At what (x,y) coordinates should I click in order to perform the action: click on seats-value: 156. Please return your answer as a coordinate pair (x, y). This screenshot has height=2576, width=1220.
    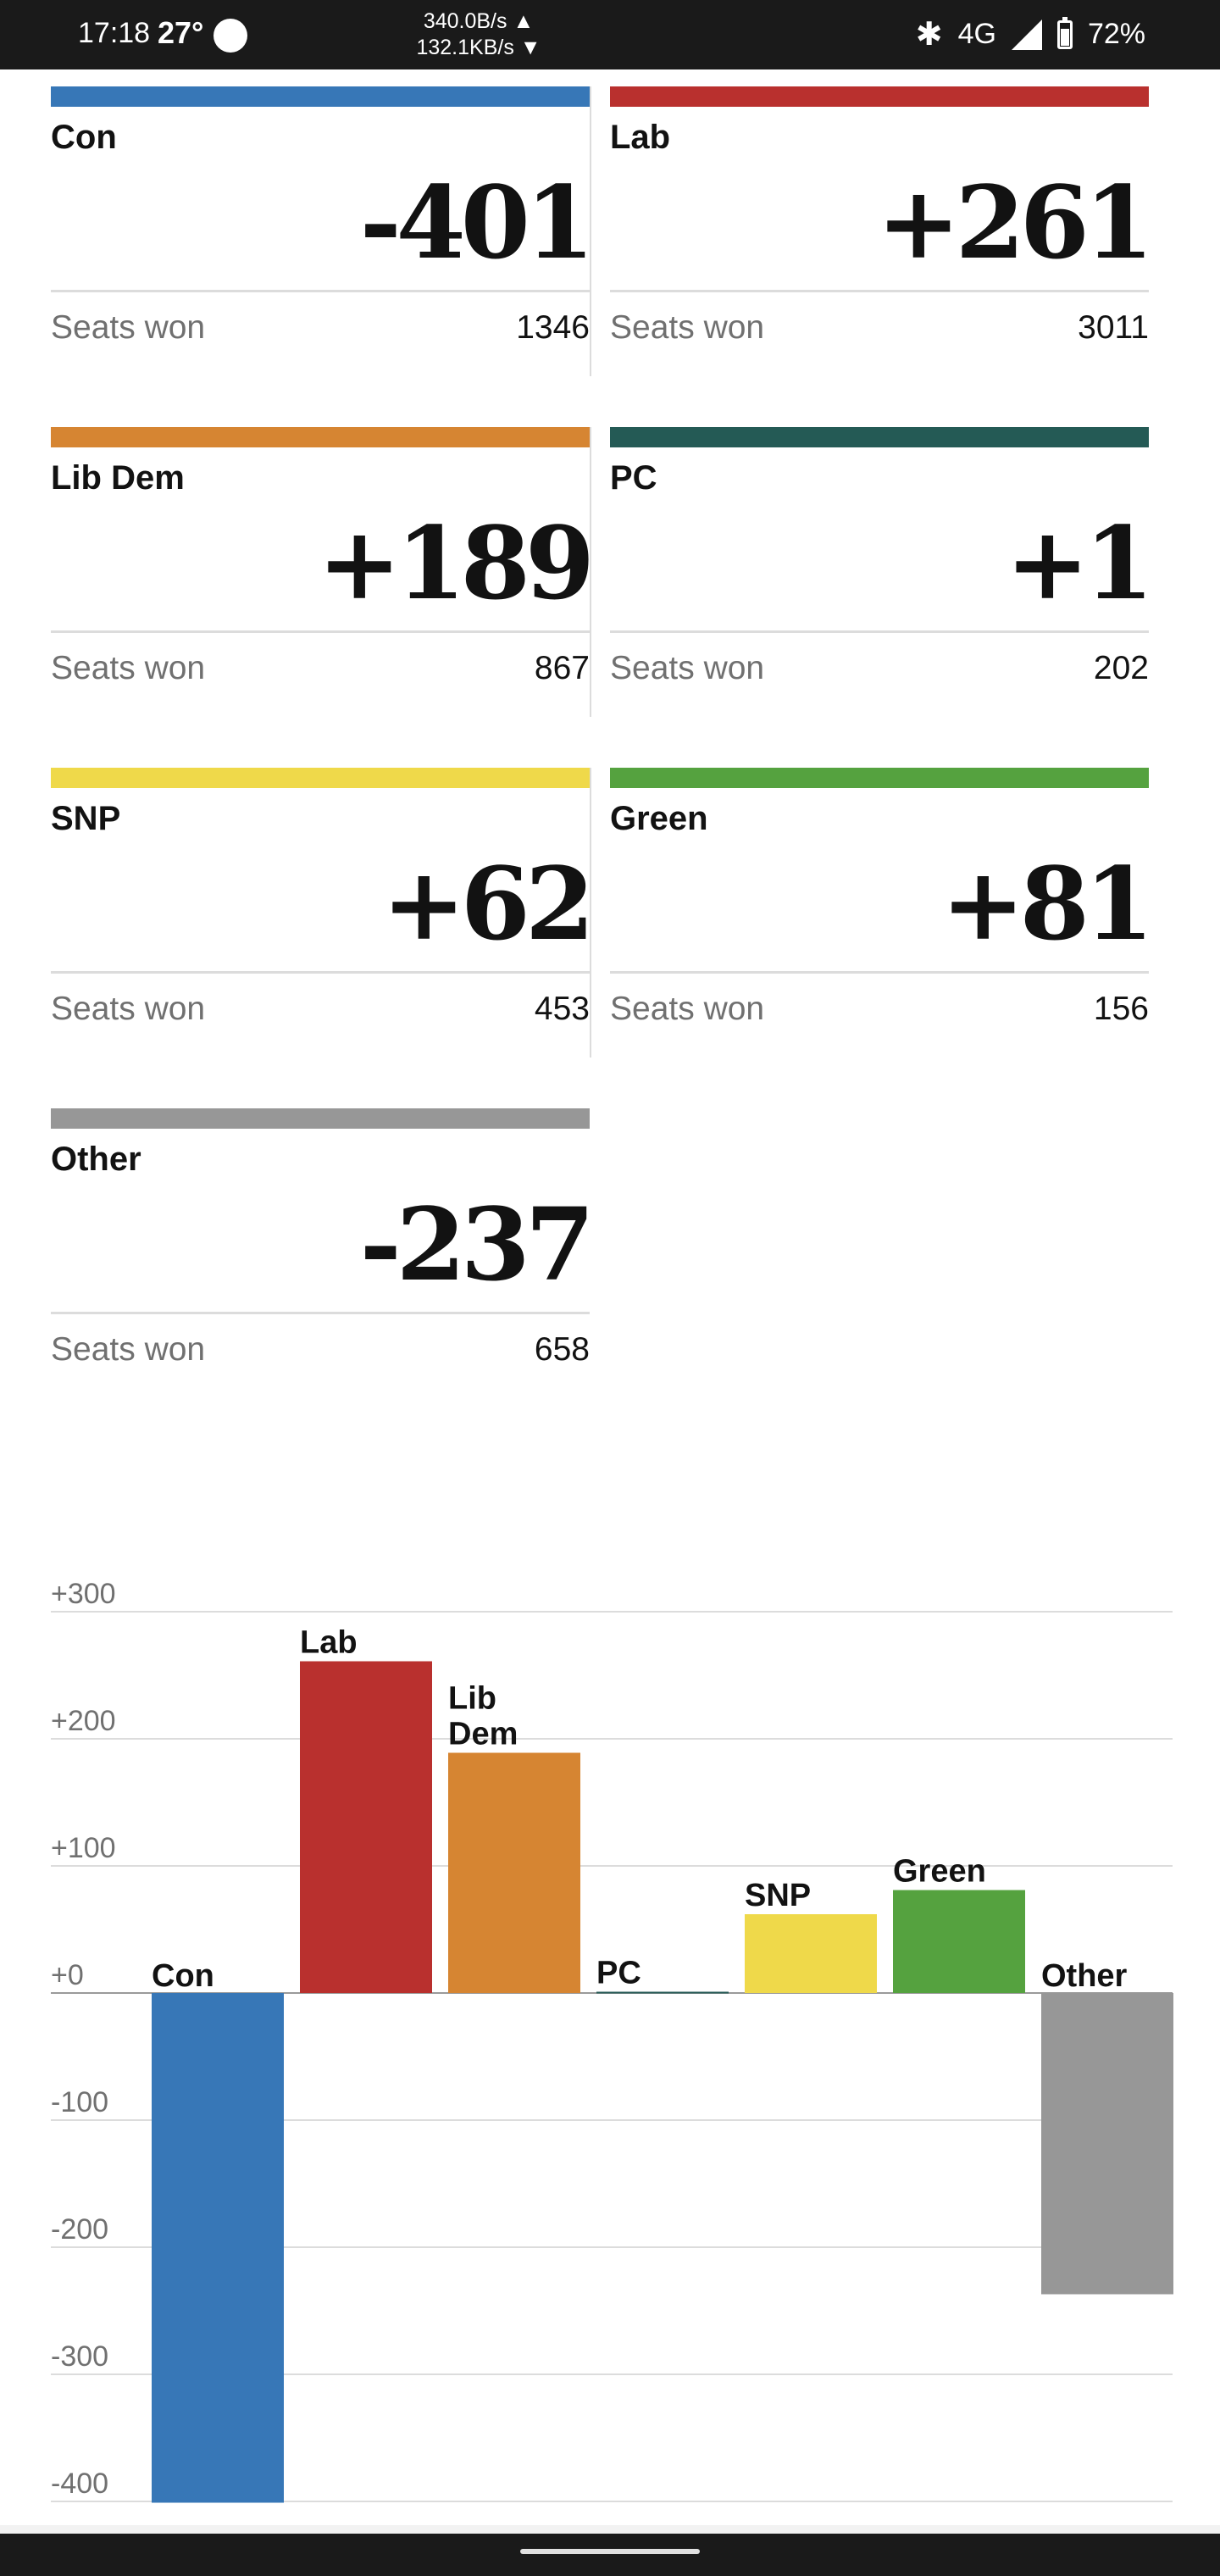
    Looking at the image, I should click on (1121, 1009).